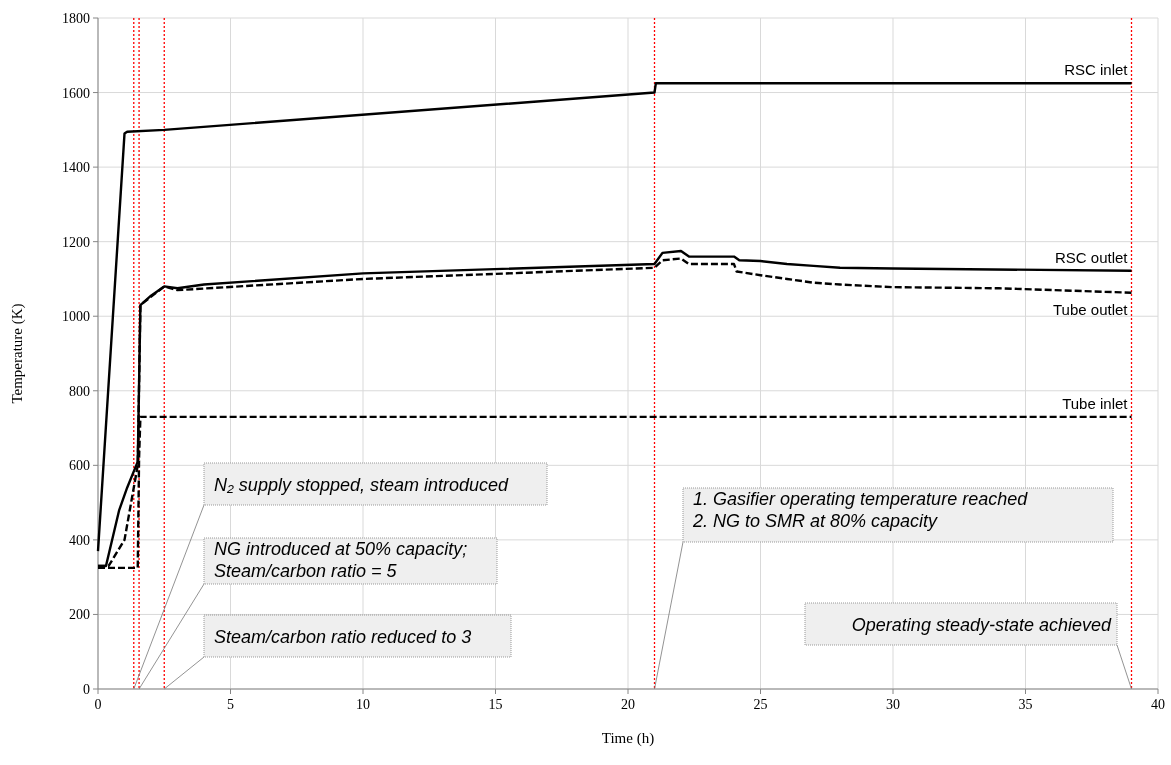 This screenshot has width=1171, height=765. What do you see at coordinates (363, 704) in the screenshot?
I see `x-tick-label: 10` at bounding box center [363, 704].